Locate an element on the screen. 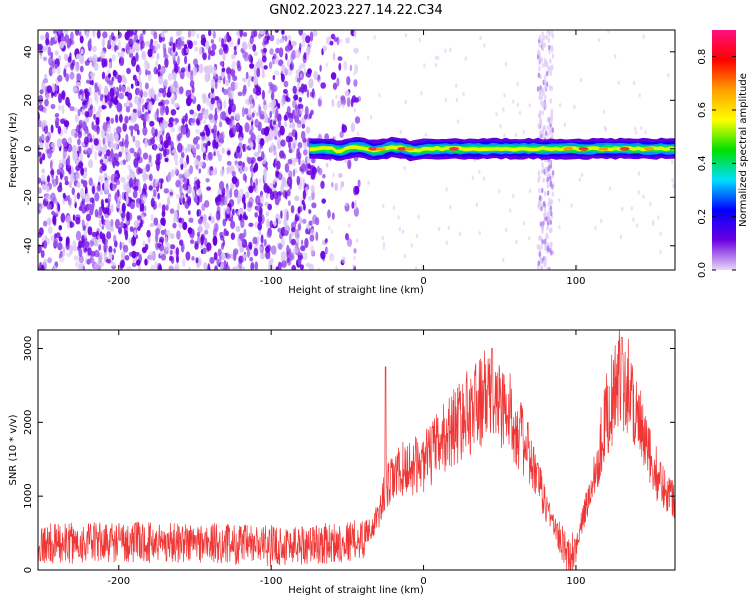 The height and width of the screenshot is (600, 750). spectrogram-y-tick-label: 20 is located at coordinates (28, 100).